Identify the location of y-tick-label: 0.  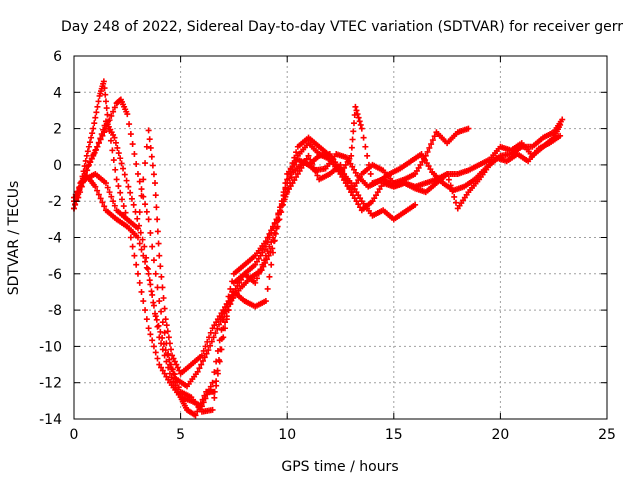
(57, 166).